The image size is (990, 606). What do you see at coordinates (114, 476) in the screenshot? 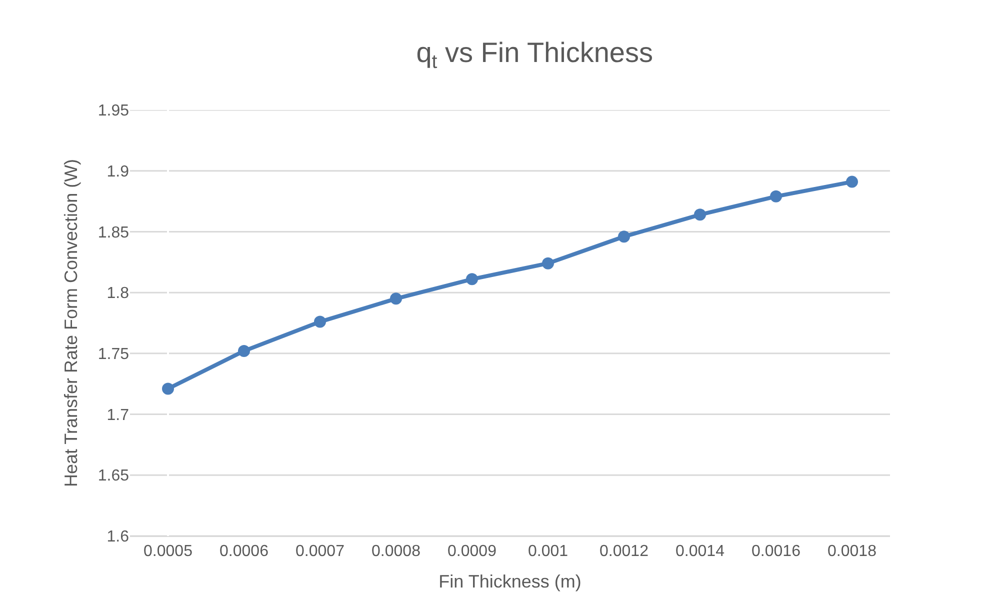
I see `y-tick-label: 1.65` at bounding box center [114, 476].